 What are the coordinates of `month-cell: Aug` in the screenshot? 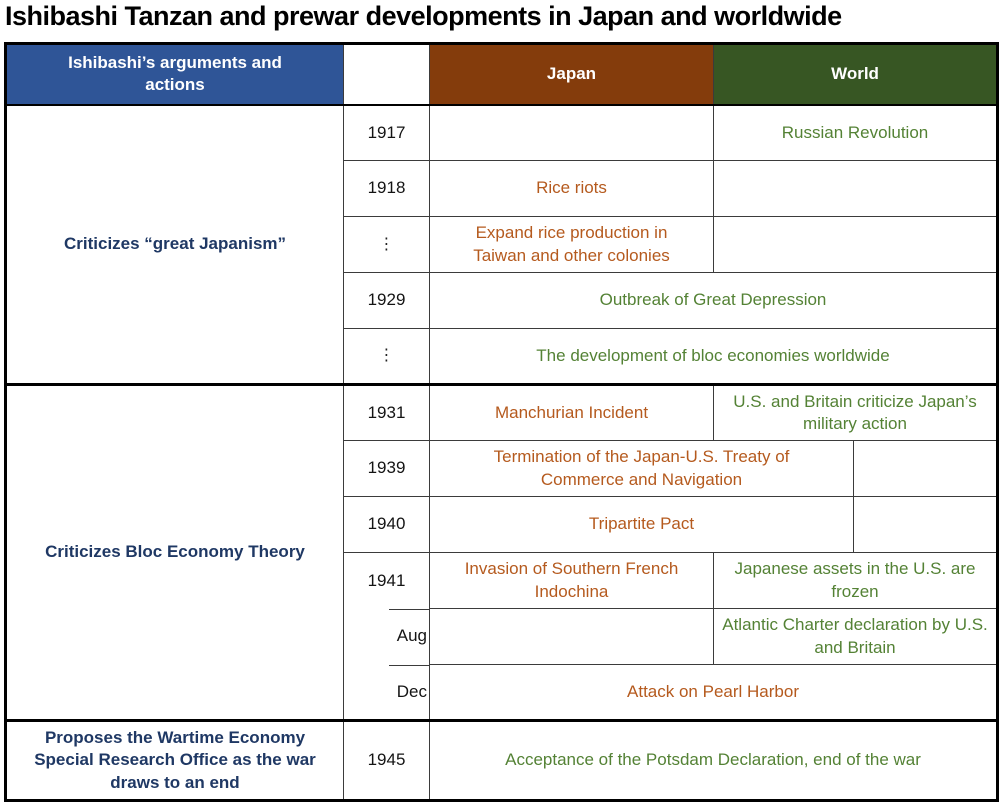 It's located at (386, 636).